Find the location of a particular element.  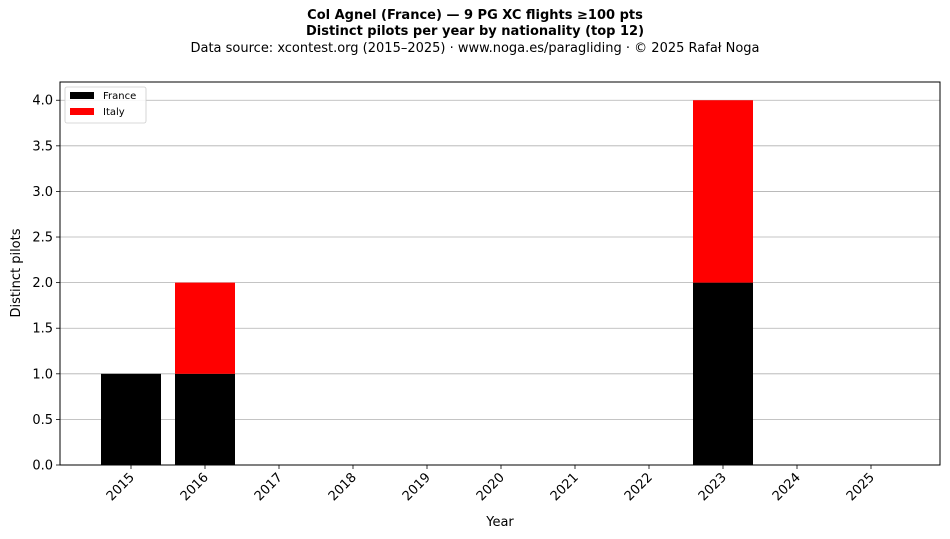

x-tick-label: 2016 is located at coordinates (195, 487).